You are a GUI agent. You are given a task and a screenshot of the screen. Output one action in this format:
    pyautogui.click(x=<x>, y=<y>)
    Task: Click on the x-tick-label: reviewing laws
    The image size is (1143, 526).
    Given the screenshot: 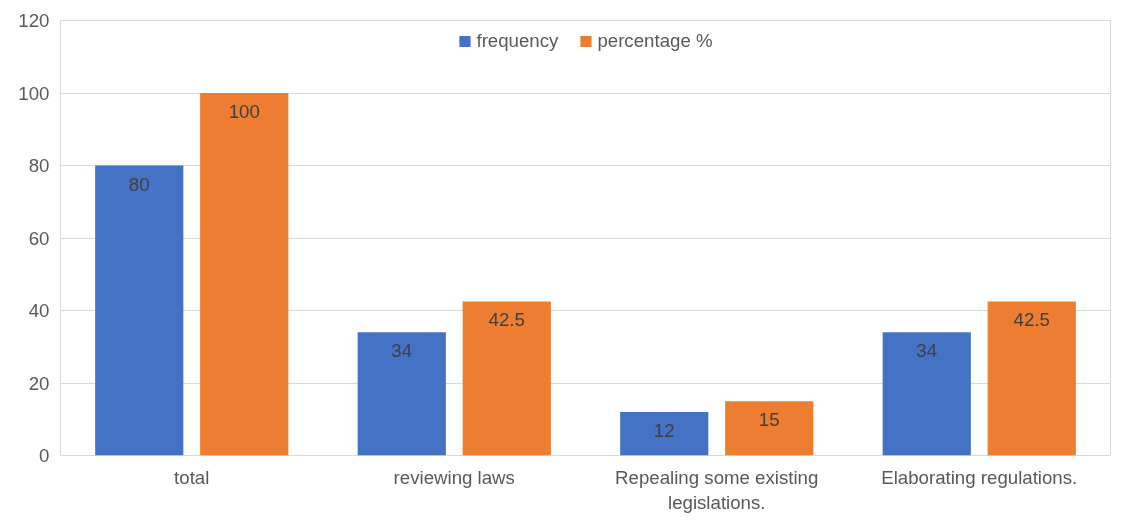 What is the action you would take?
    pyautogui.click(x=454, y=477)
    